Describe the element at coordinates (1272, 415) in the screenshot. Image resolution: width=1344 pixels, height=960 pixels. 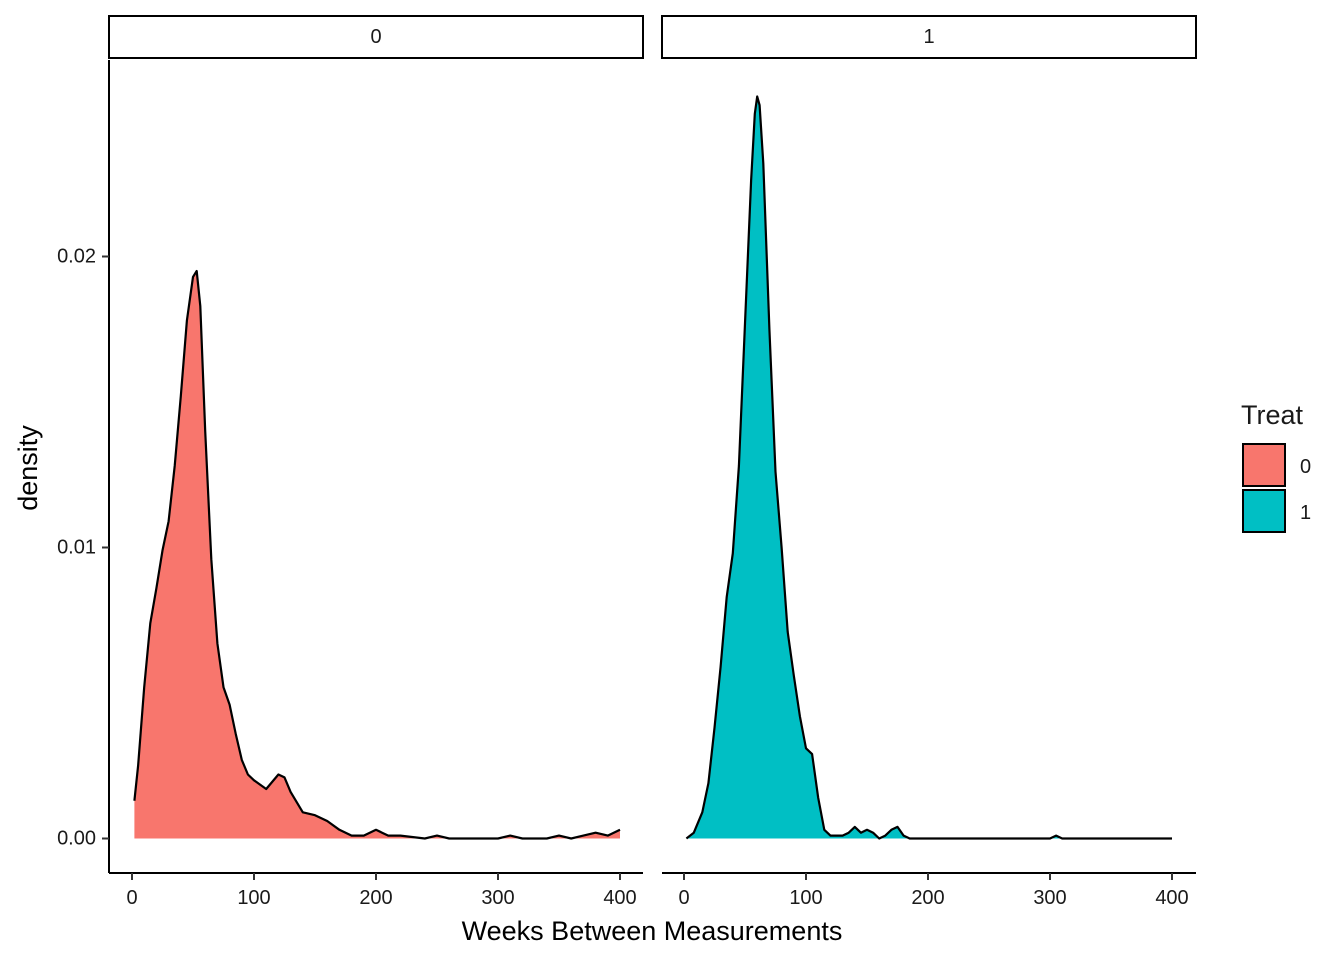
I see `legend-title: Treat` at that location.